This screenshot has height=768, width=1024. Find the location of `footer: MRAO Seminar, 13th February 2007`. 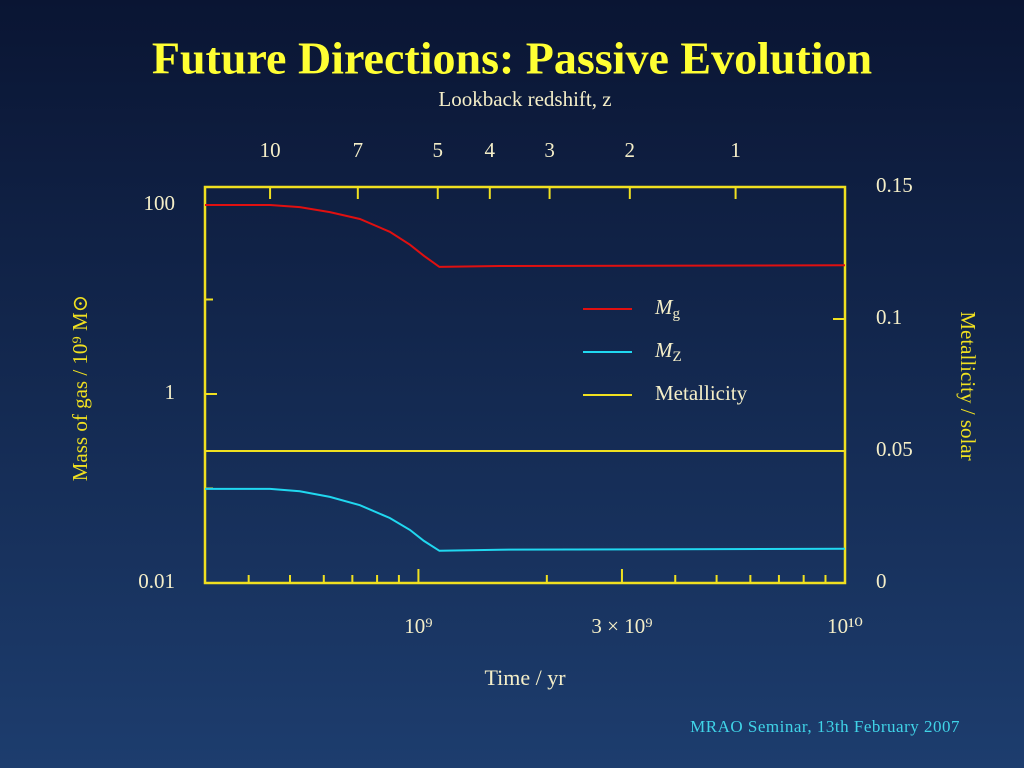

footer: MRAO Seminar, 13th February 2007 is located at coordinates (825, 726).